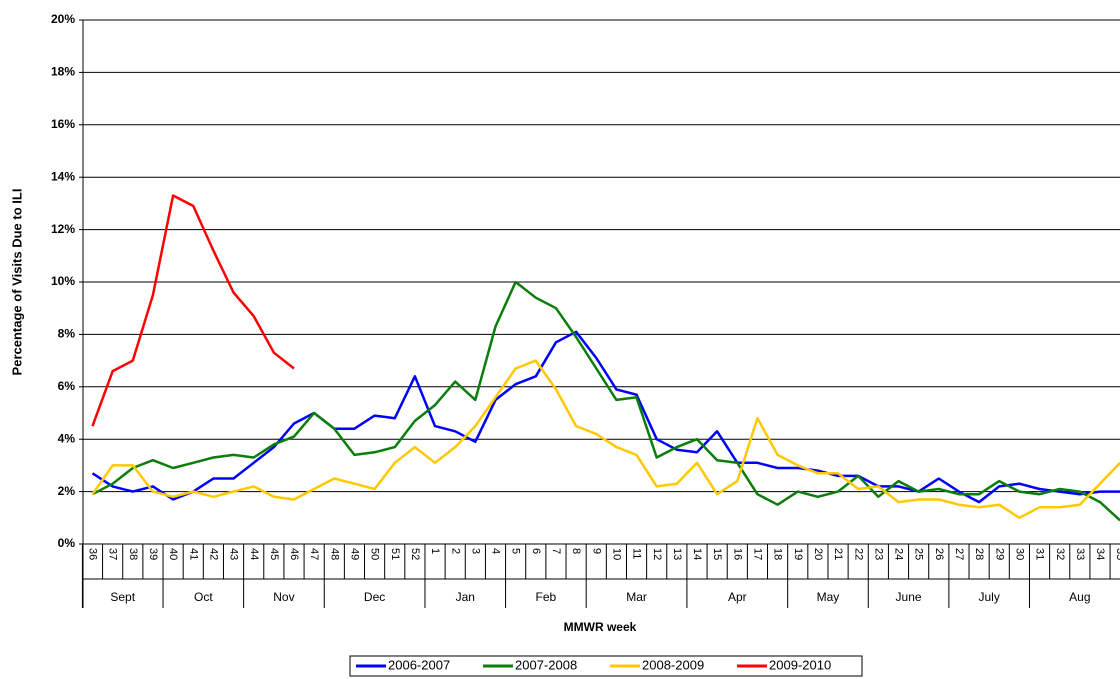 The width and height of the screenshot is (1120, 679). I want to click on x-tick-label: 30, so click(1019, 554).